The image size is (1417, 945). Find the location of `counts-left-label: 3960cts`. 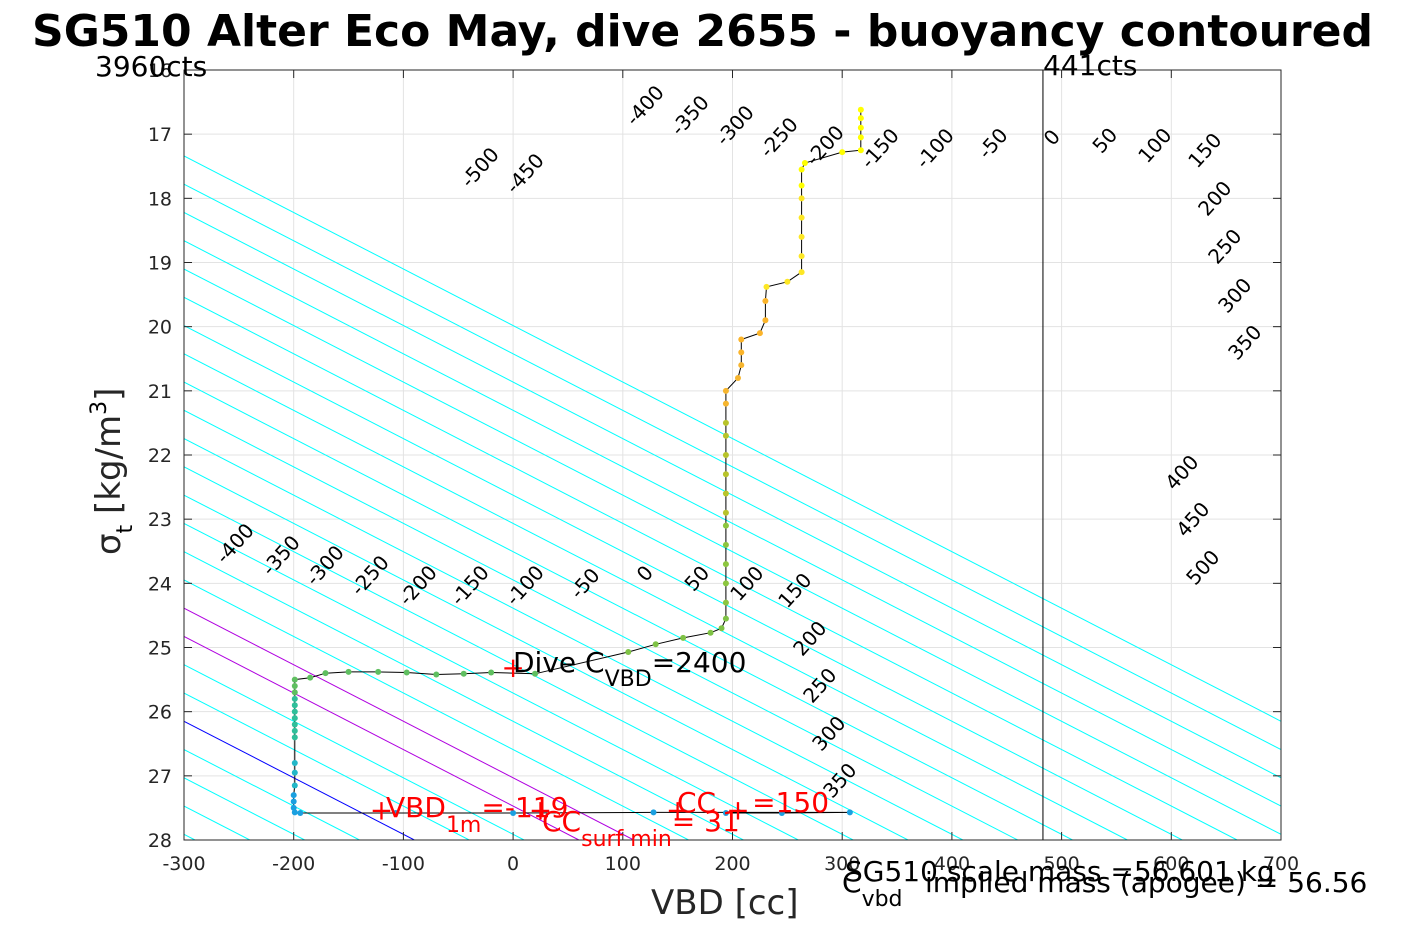

counts-left-label: 3960cts is located at coordinates (151, 66).